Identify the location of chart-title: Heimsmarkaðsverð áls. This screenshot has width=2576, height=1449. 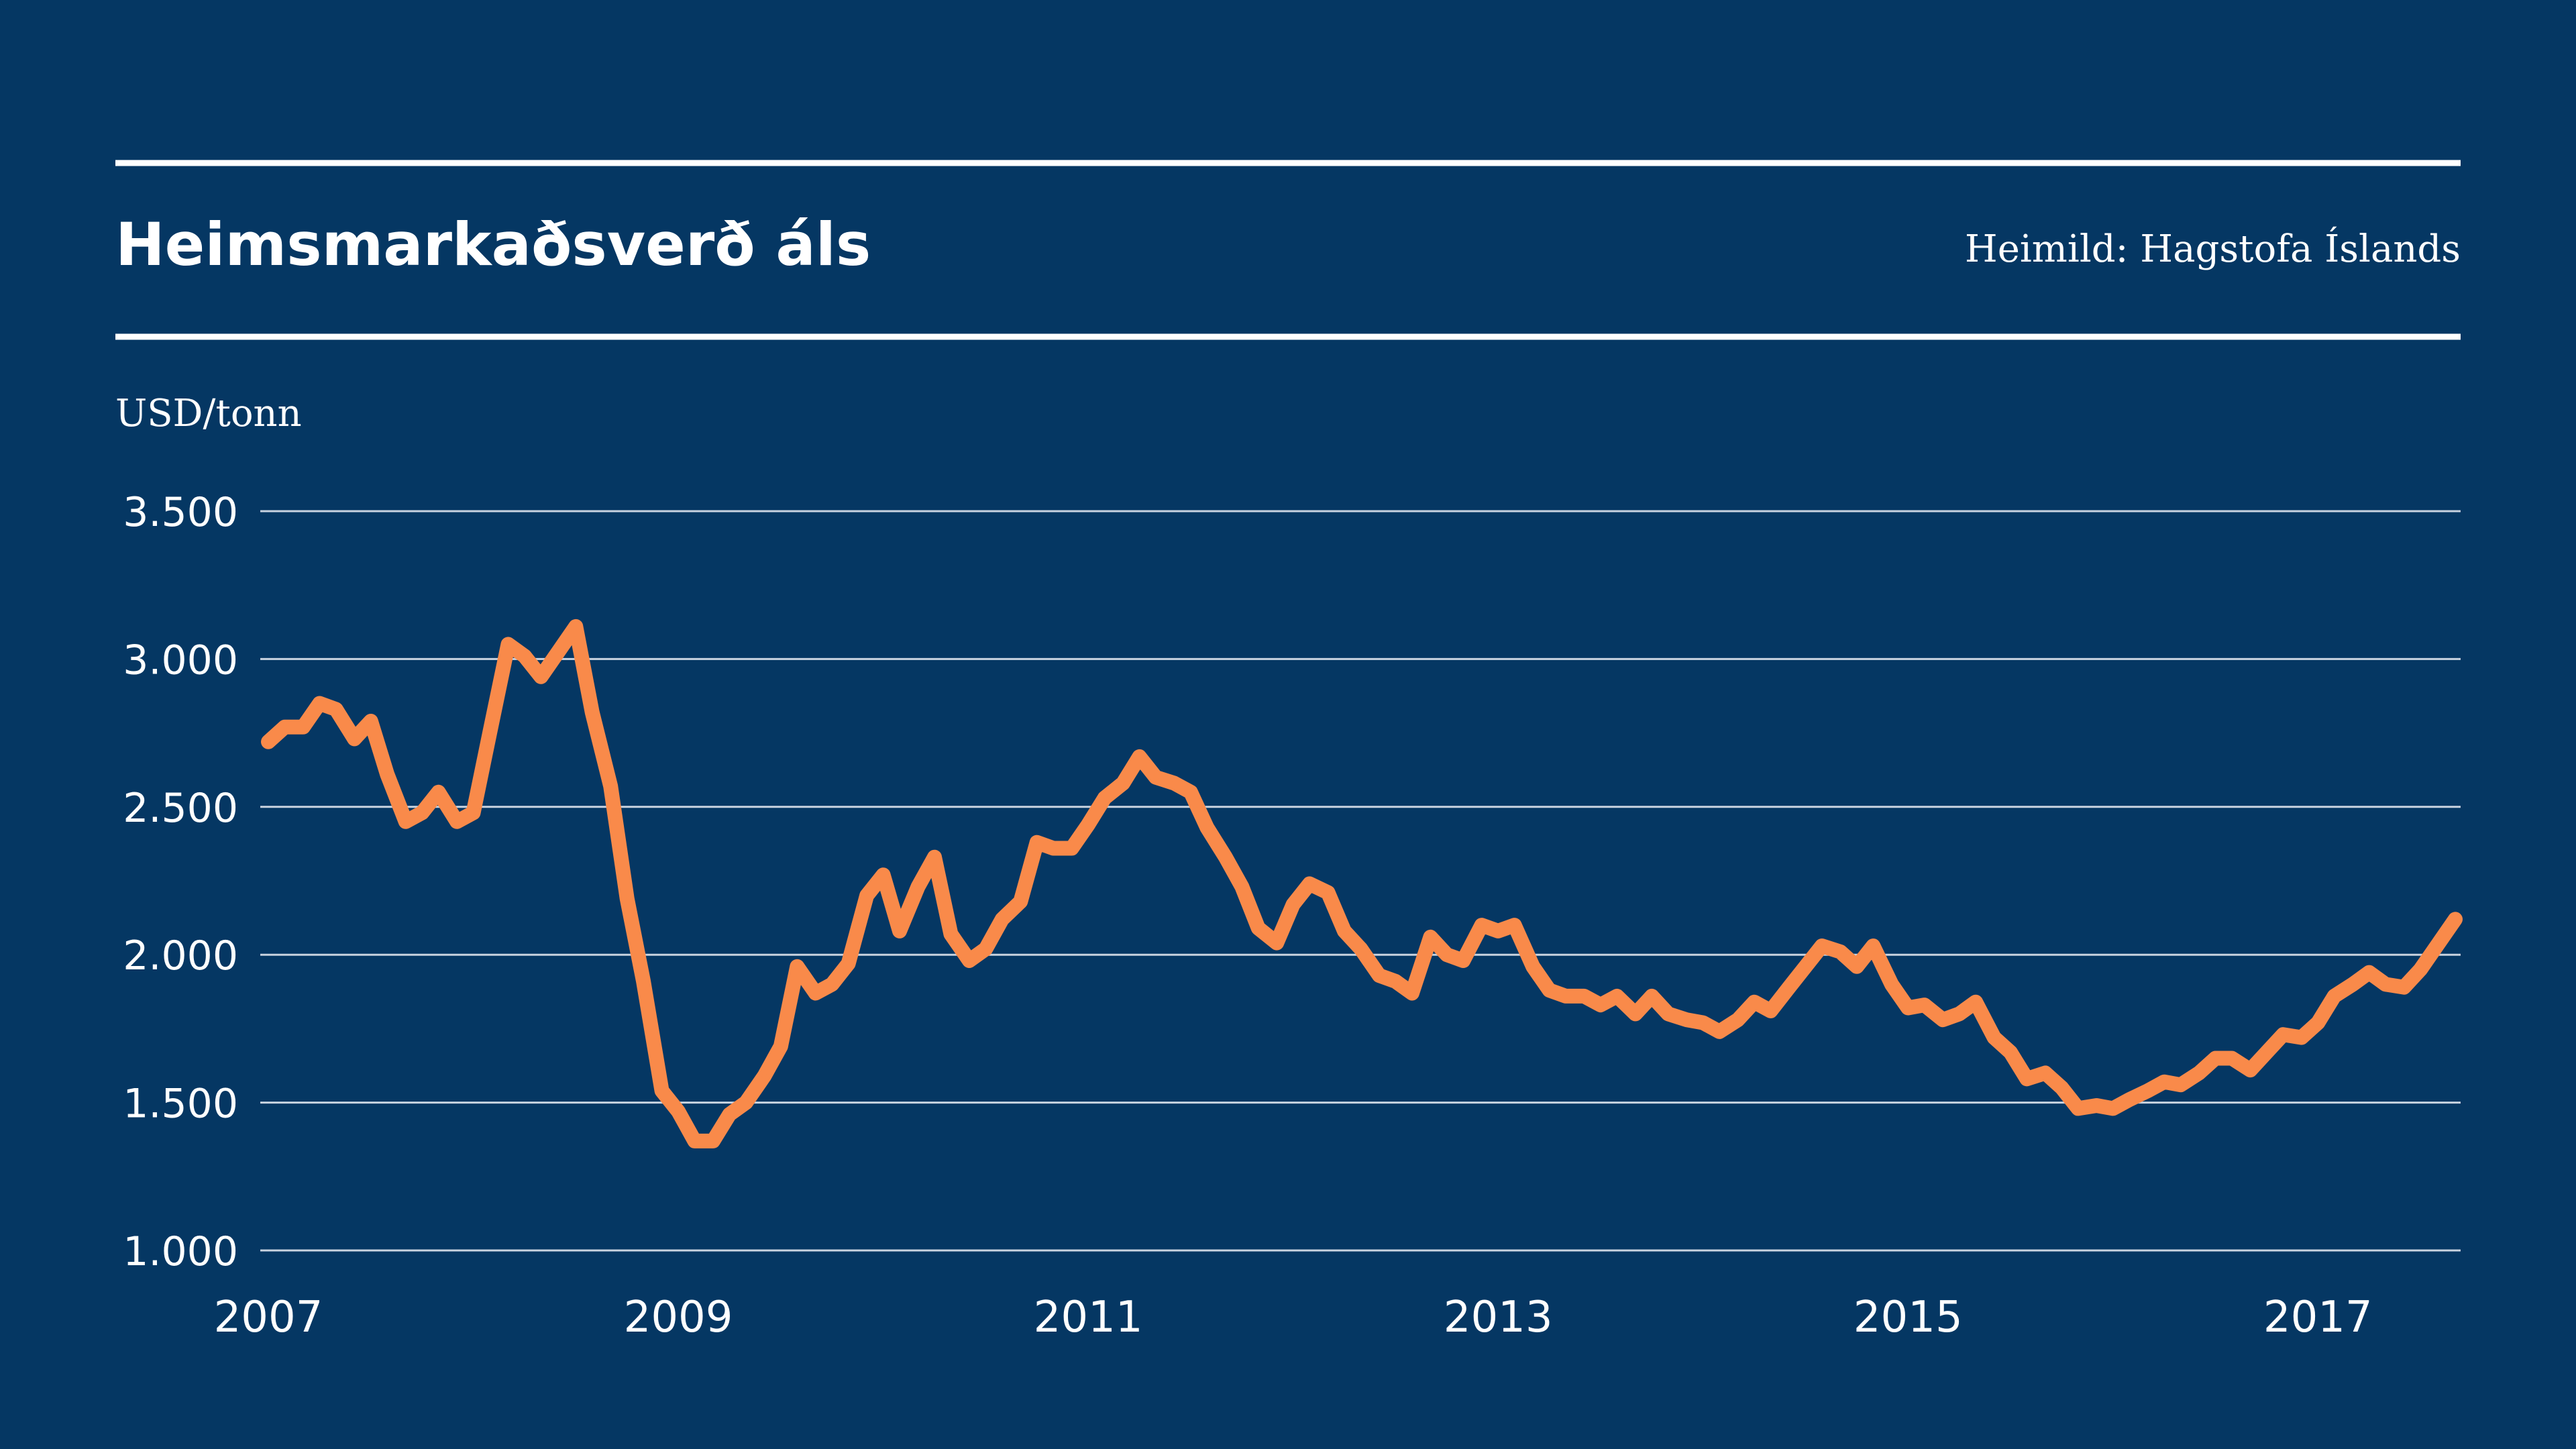
(493, 244).